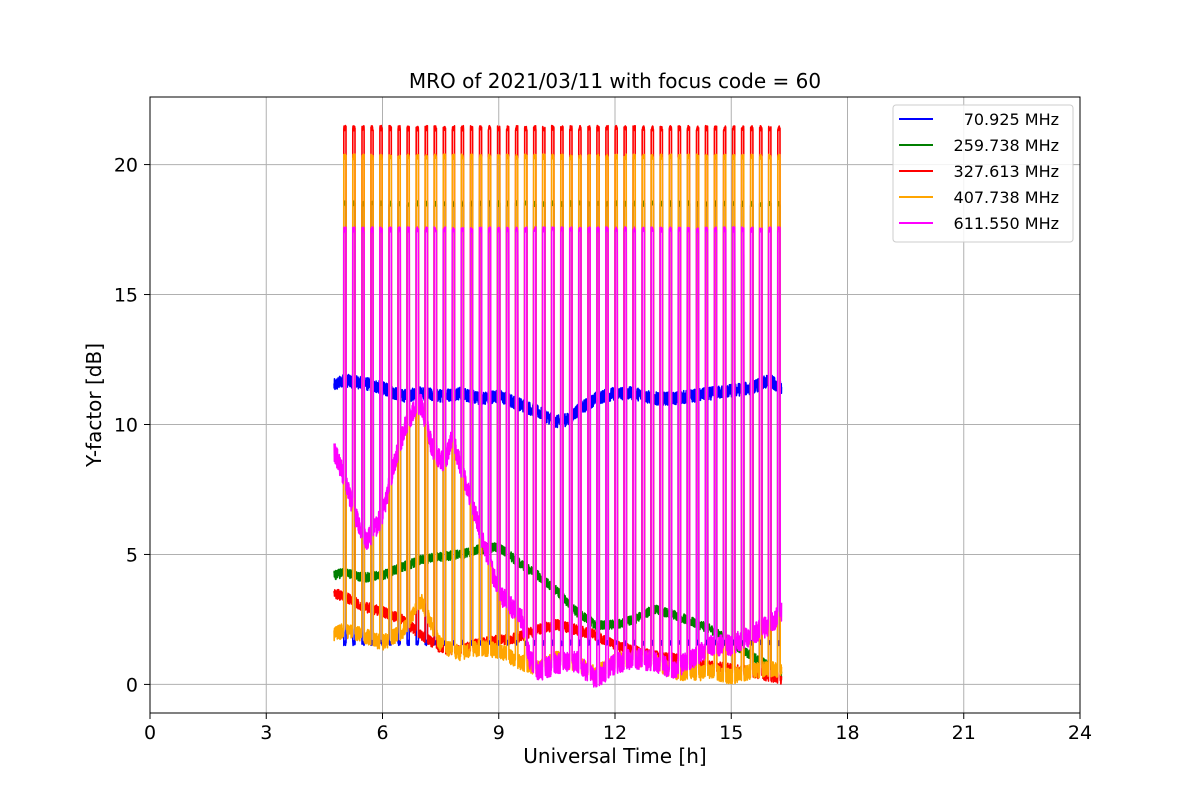 This screenshot has height=804, width=1200. I want to click on y-axis: 0 5 10 15 20, so click(132, 425).